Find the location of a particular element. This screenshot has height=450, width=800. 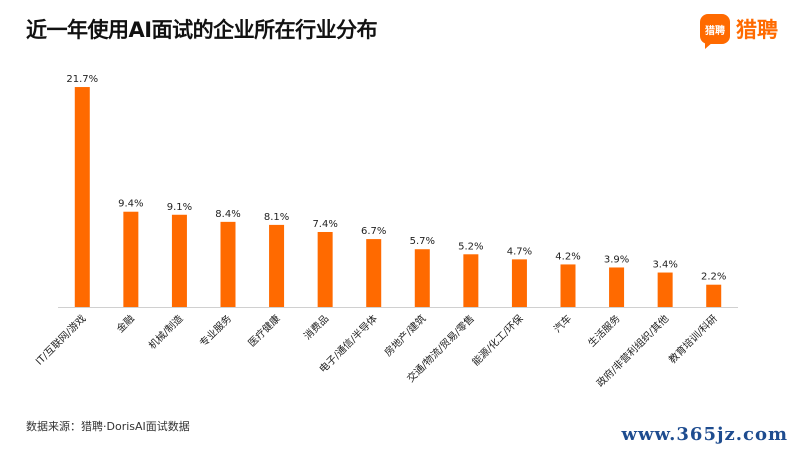

speech-bubble-logo-icon: 猎聘 is located at coordinates (715, 31).